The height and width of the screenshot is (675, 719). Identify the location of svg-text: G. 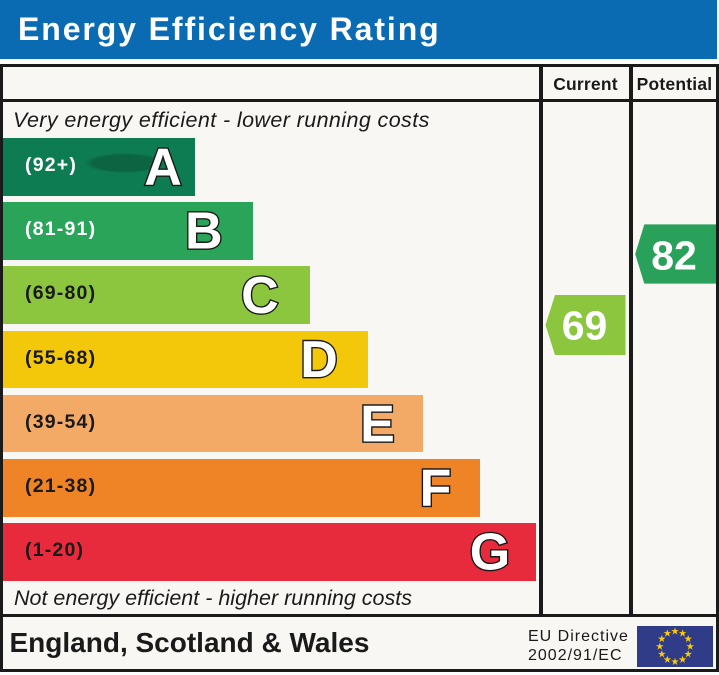
(490, 553).